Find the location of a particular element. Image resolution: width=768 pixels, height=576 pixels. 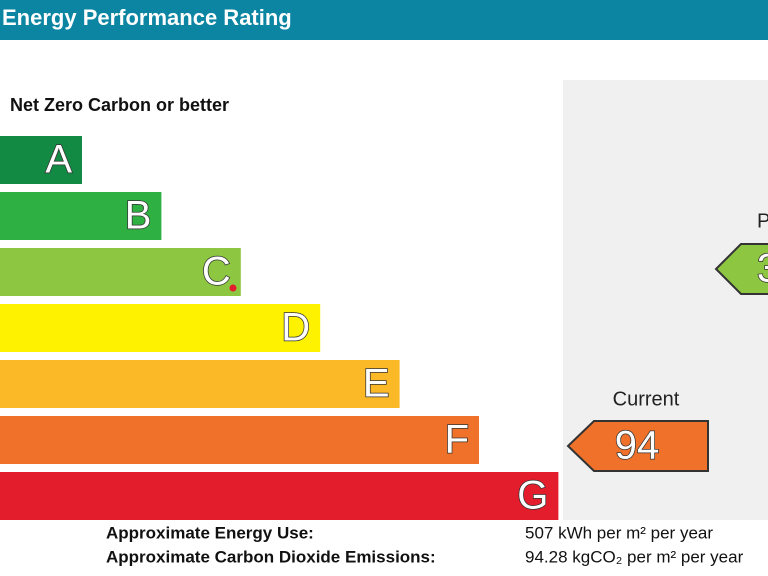

current-value: 94 is located at coordinates (637, 446).